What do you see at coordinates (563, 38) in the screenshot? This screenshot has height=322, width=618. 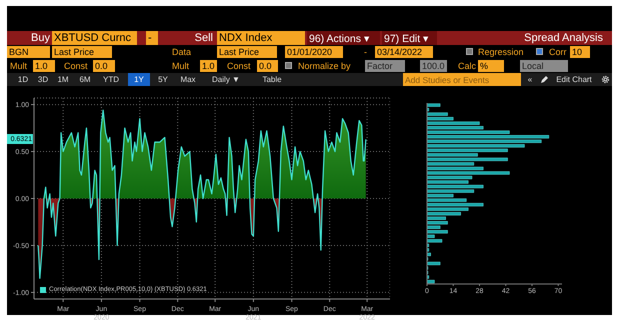 I see `text: Spread Analysis` at bounding box center [563, 38].